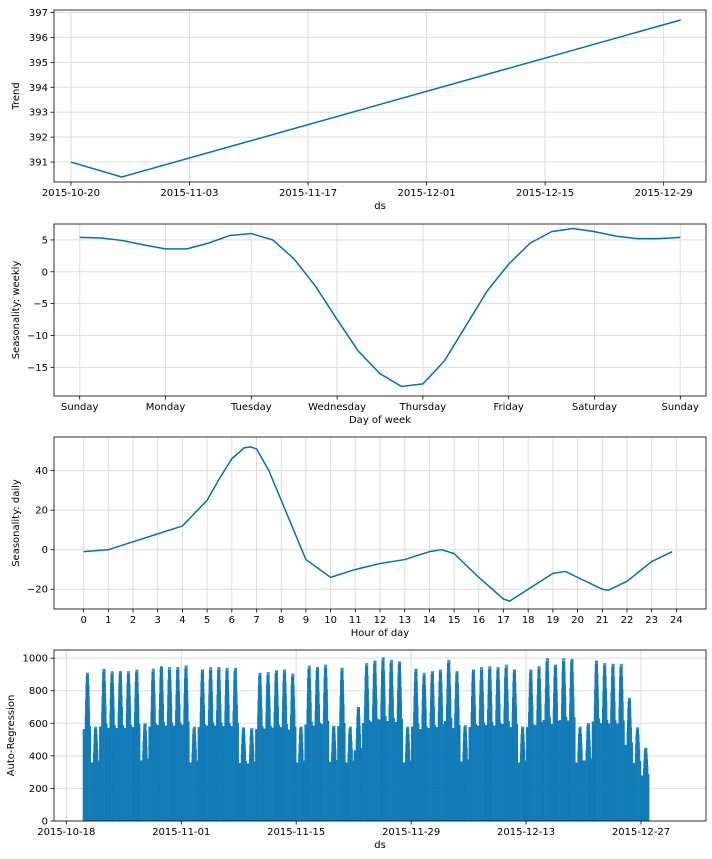  Describe the element at coordinates (602, 620) in the screenshot. I see `x-tick-label: 21` at that location.